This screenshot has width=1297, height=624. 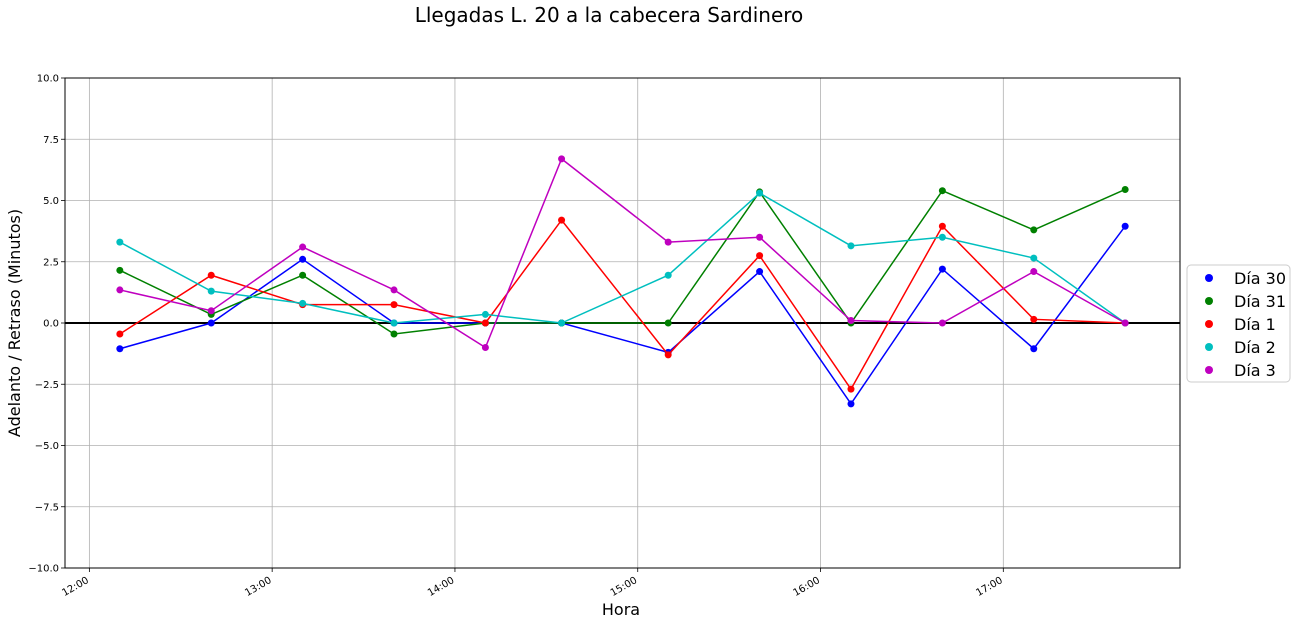 What do you see at coordinates (47, 385) in the screenshot?
I see `y-tick-label: −2.5` at bounding box center [47, 385].